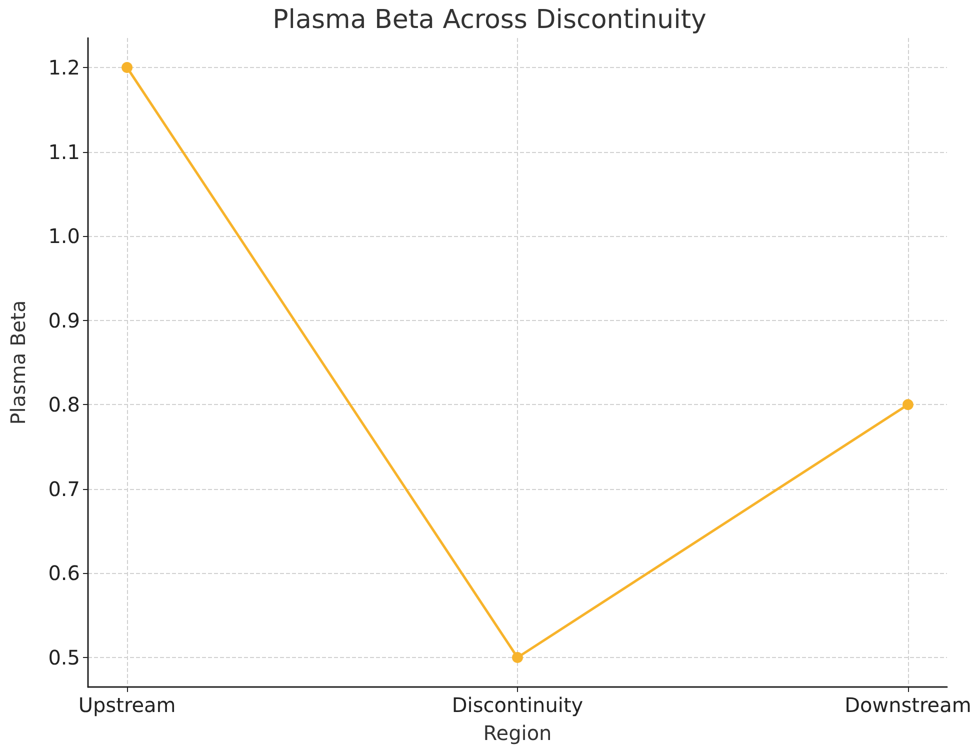  I want to click on chart-title: Plasma Beta Across Discontinuity, so click(489, 20).